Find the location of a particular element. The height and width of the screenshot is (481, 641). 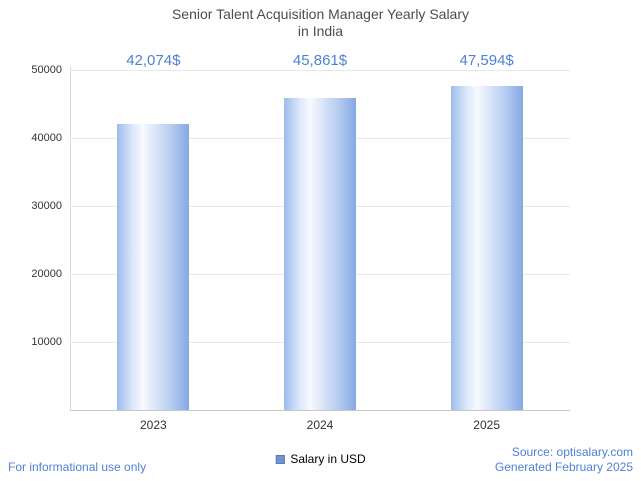

generated-date: Generated February 2025 is located at coordinates (563, 467).